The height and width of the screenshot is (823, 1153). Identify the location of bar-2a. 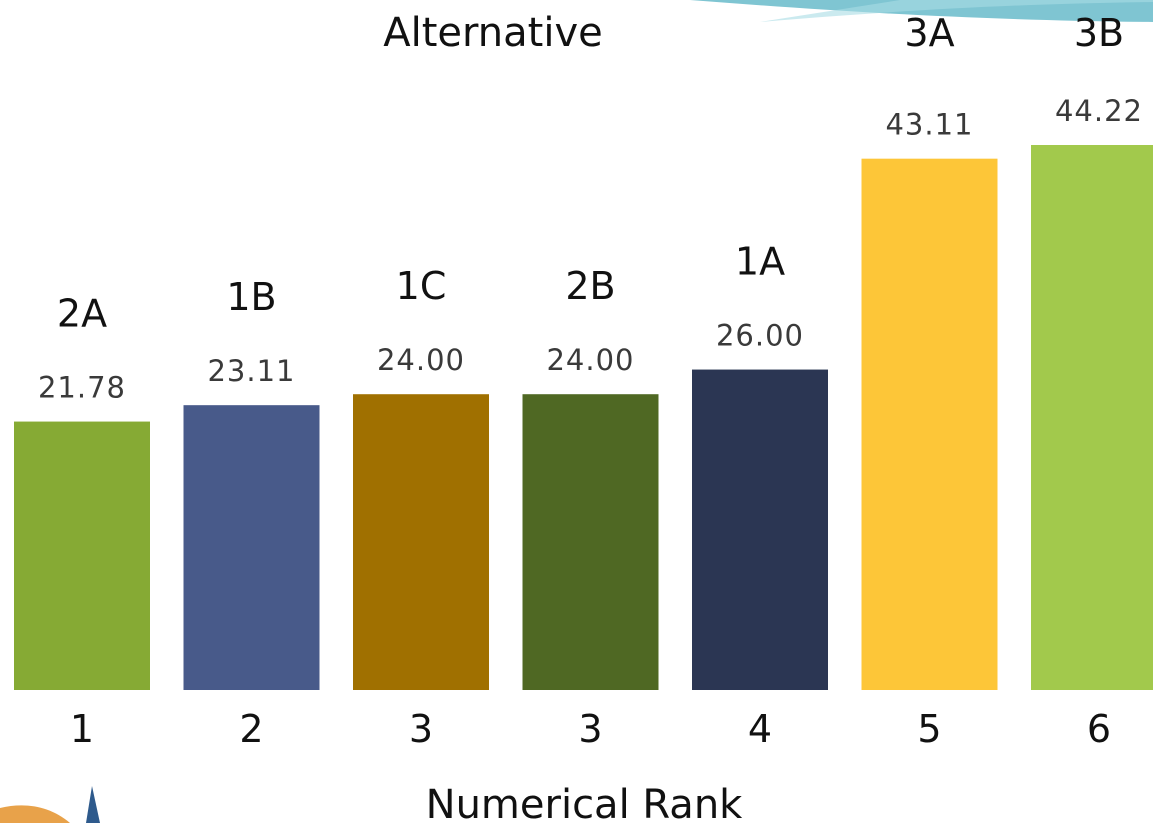
(82, 555).